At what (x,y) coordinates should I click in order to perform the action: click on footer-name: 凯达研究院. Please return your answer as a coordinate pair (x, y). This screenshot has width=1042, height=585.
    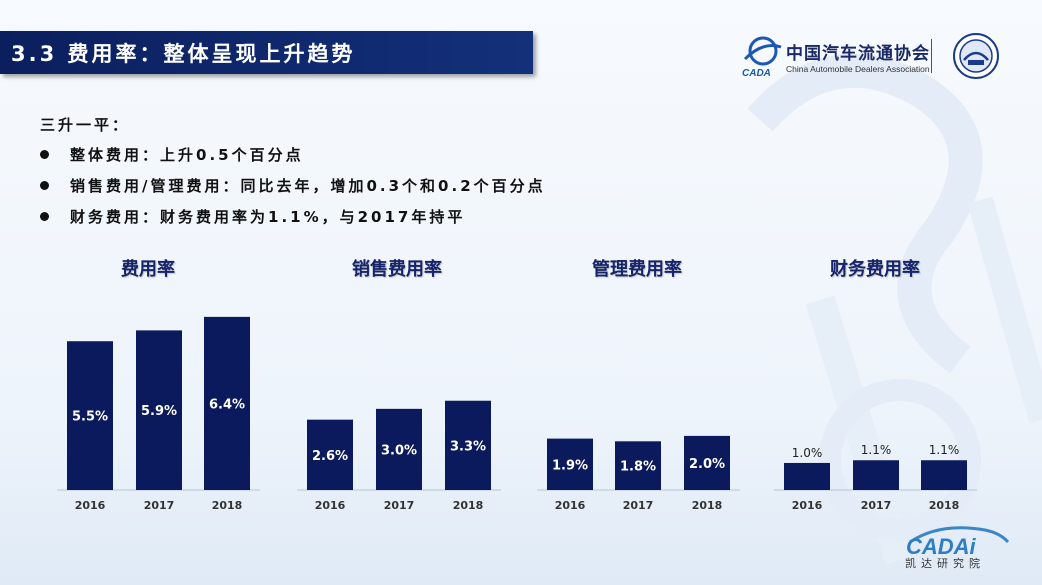
    Looking at the image, I should click on (945, 563).